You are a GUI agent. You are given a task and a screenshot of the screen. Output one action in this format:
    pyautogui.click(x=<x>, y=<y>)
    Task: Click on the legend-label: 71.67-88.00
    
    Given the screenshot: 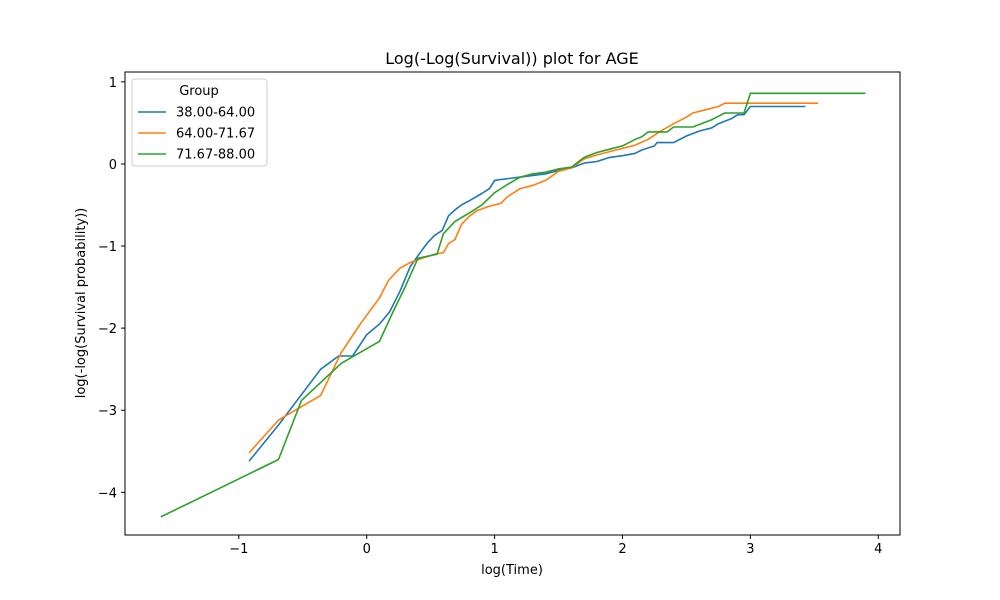 What is the action you would take?
    pyautogui.click(x=215, y=155)
    